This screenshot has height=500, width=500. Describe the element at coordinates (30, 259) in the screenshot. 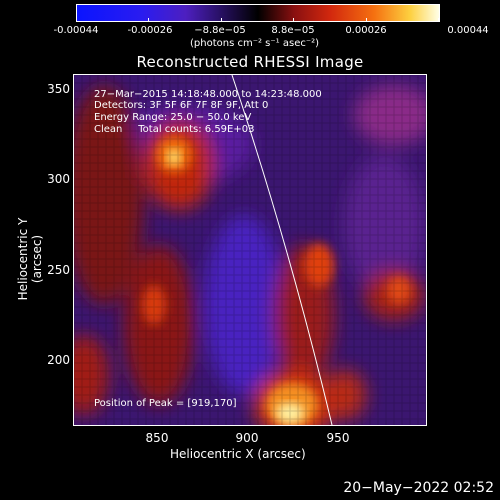

I see `y-axis-label: Heliocentric Y (arcsec)` at that location.